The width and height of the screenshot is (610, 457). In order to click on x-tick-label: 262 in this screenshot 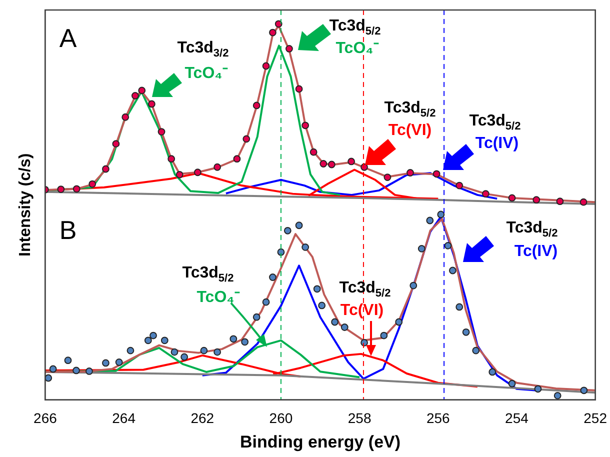, I will do `click(202, 418)`.